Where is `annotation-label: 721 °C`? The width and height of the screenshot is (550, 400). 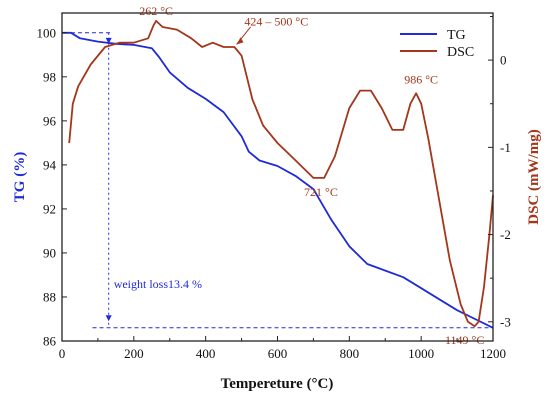 annotation-label: 721 °C is located at coordinates (321, 192).